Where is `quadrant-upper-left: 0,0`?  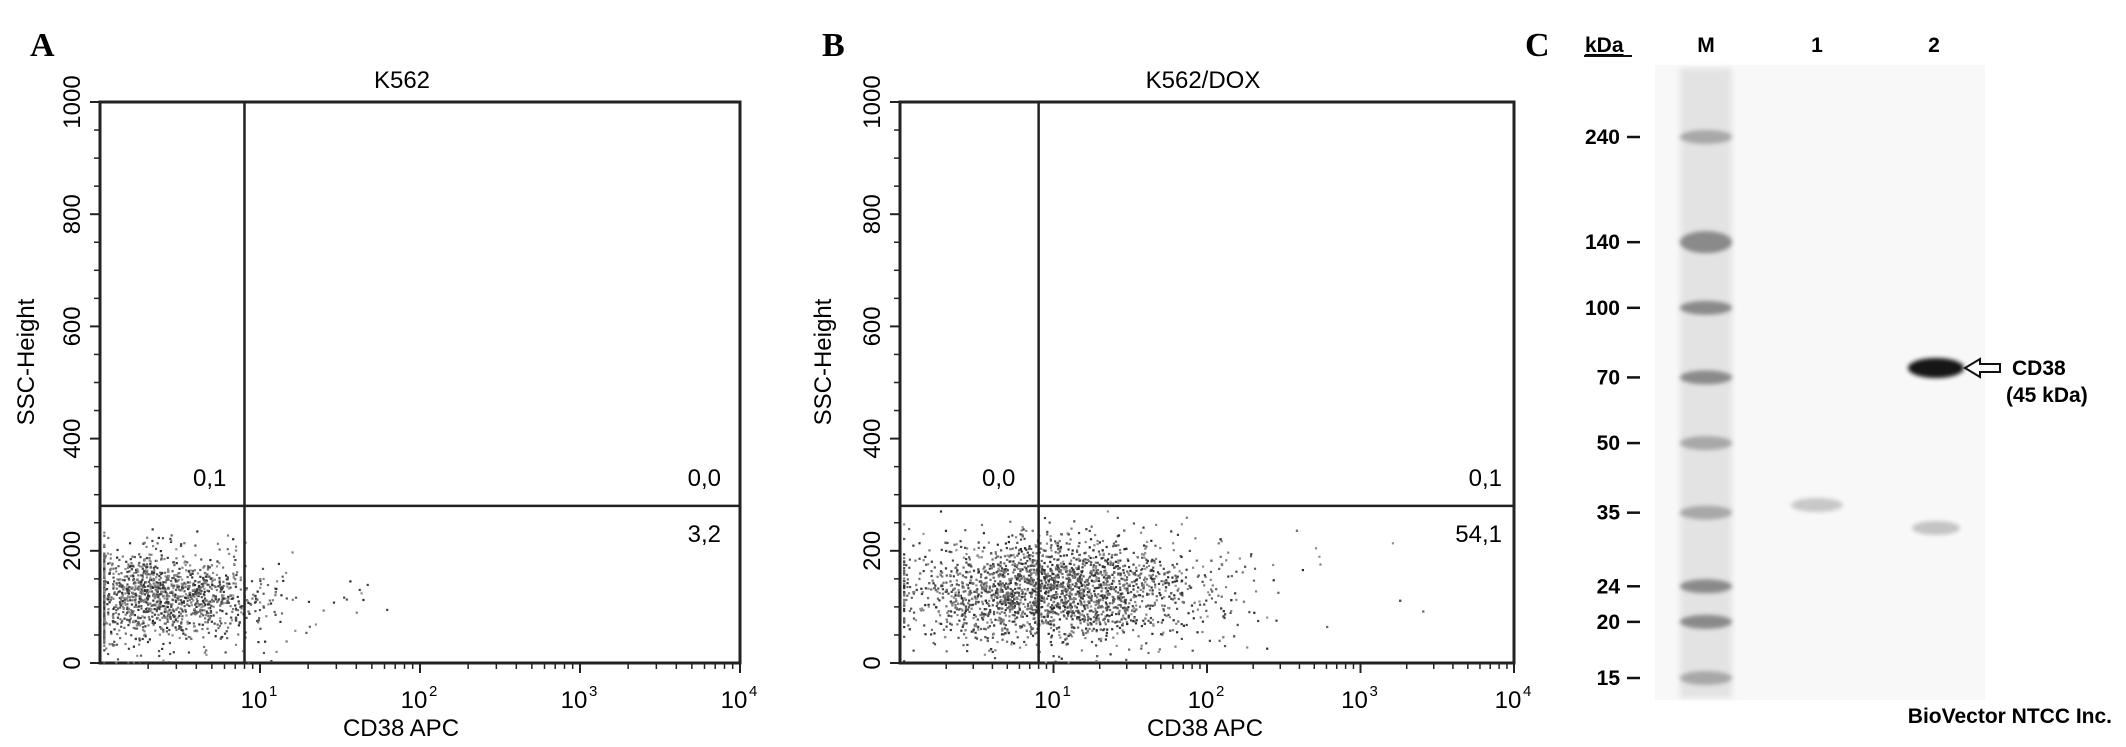
quadrant-upper-left: 0,0 is located at coordinates (998, 478).